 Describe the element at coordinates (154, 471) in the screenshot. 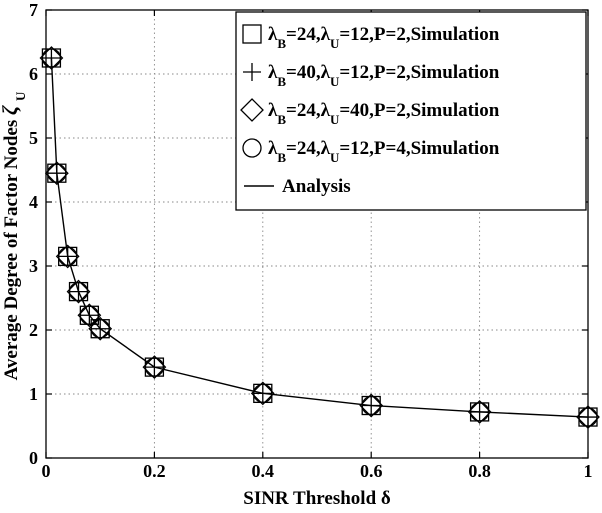

I see `x-tick-label: 0.2` at that location.